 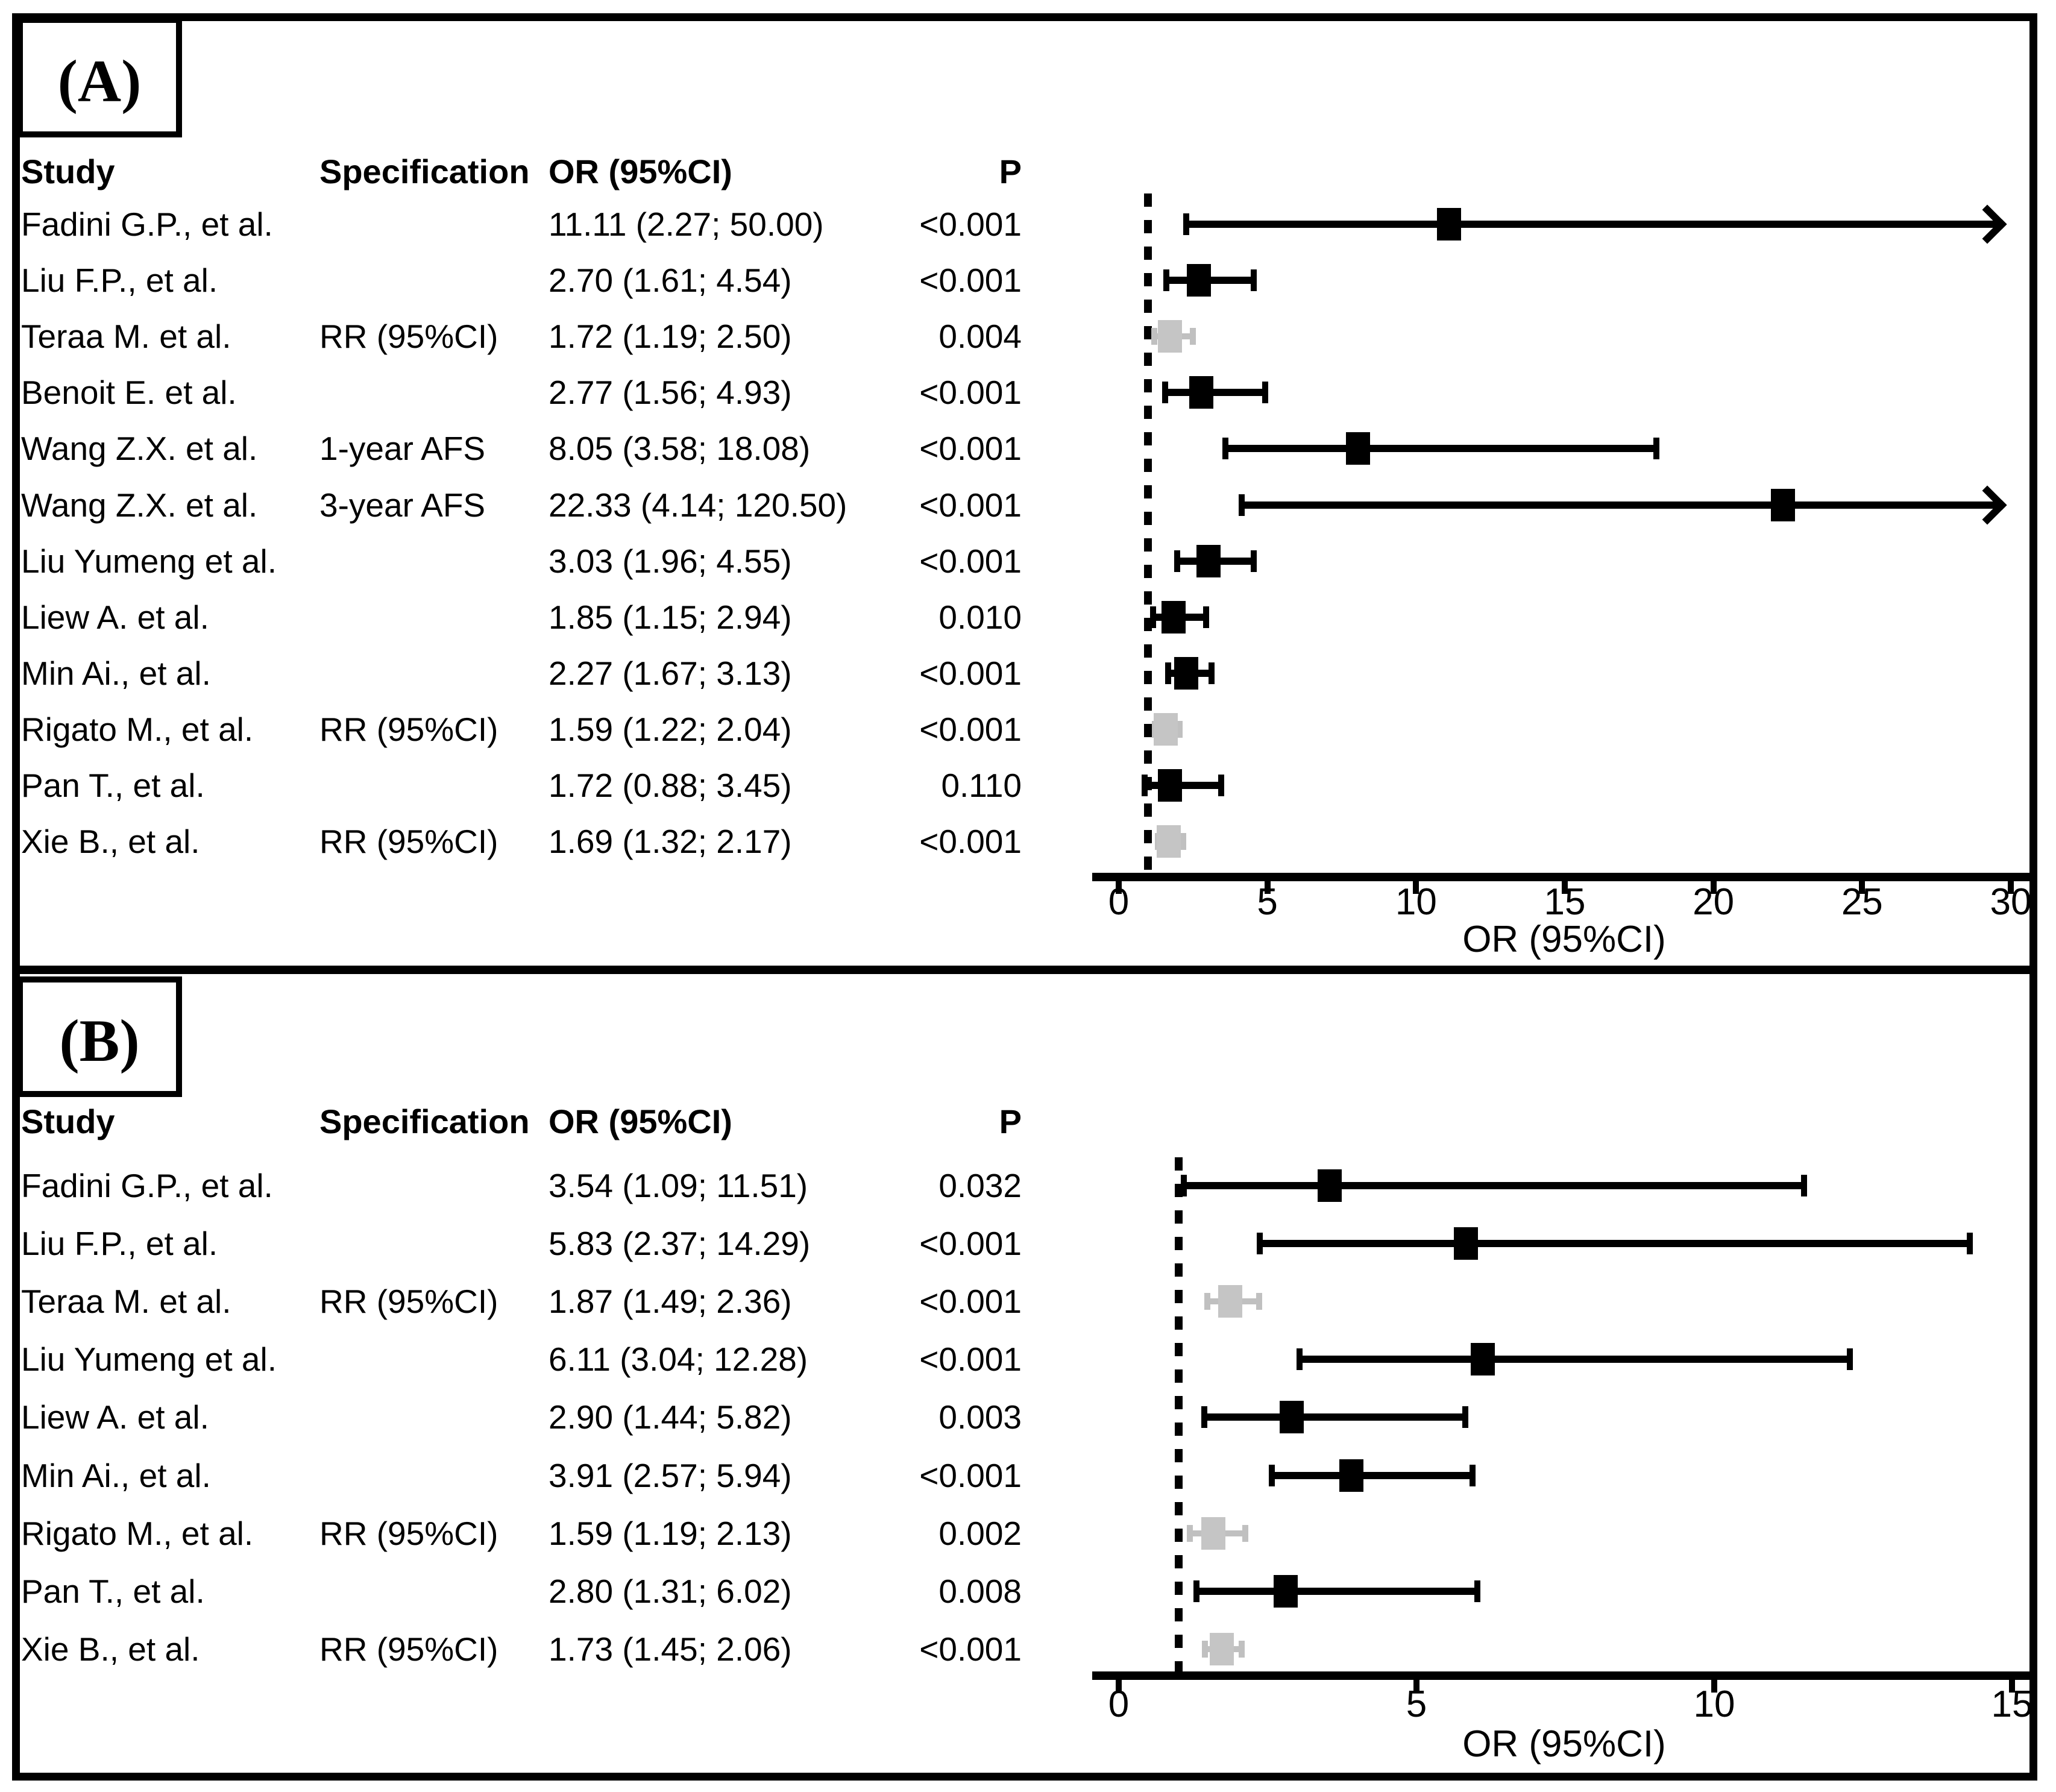 I want to click on study-cell: Liew A. et al., so click(x=115, y=1417).